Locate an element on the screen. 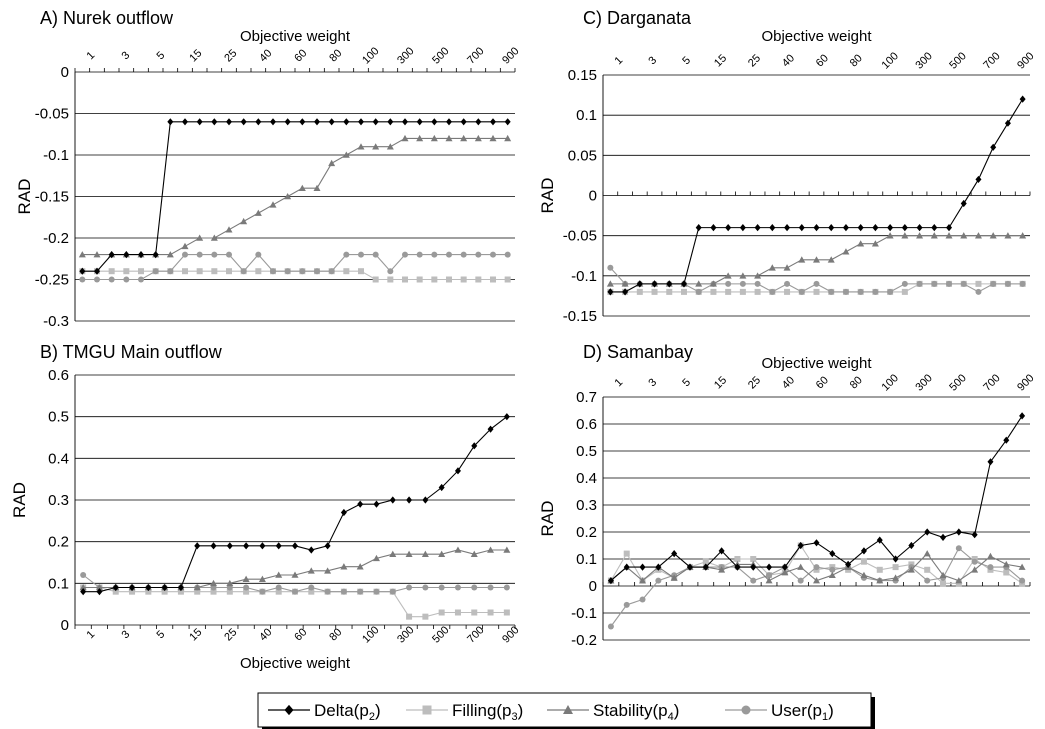  legend-label: User(p1) is located at coordinates (802, 712).